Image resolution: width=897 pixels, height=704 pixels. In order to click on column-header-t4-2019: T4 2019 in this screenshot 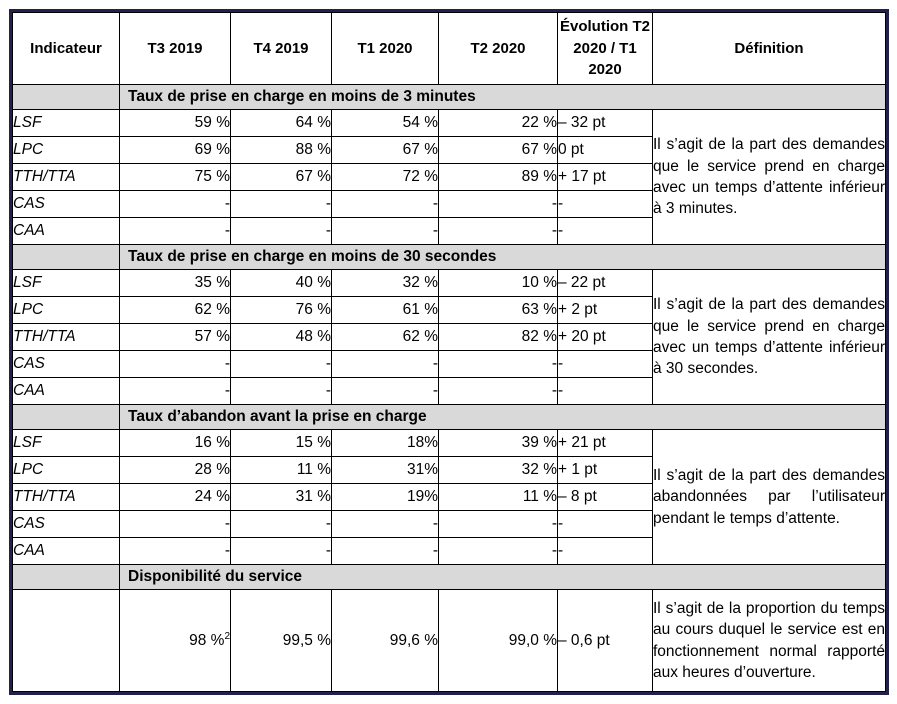, I will do `click(281, 48)`.